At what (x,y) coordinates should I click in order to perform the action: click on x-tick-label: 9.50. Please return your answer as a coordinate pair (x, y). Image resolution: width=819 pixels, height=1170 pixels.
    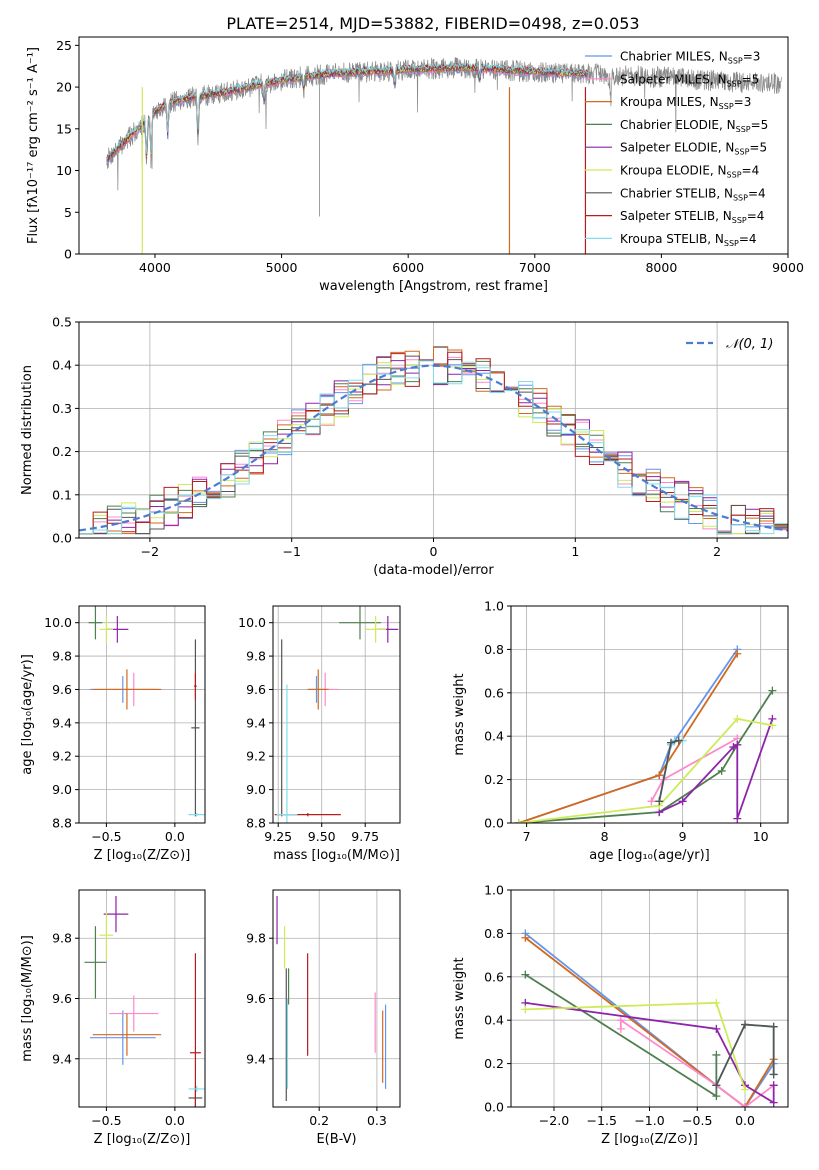
    Looking at the image, I should click on (322, 836).